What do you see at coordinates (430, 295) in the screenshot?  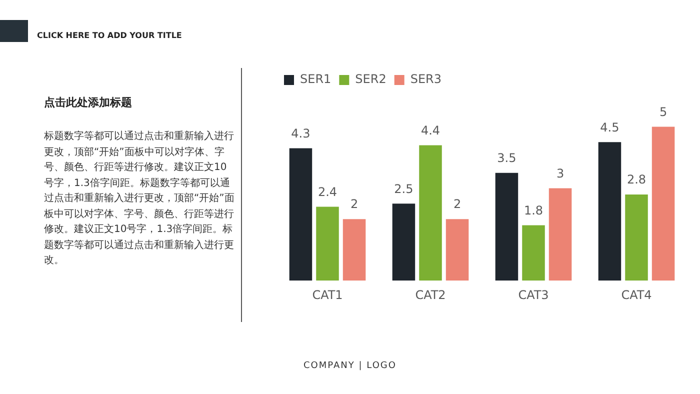 I see `x-tick-label: CAT2` at bounding box center [430, 295].